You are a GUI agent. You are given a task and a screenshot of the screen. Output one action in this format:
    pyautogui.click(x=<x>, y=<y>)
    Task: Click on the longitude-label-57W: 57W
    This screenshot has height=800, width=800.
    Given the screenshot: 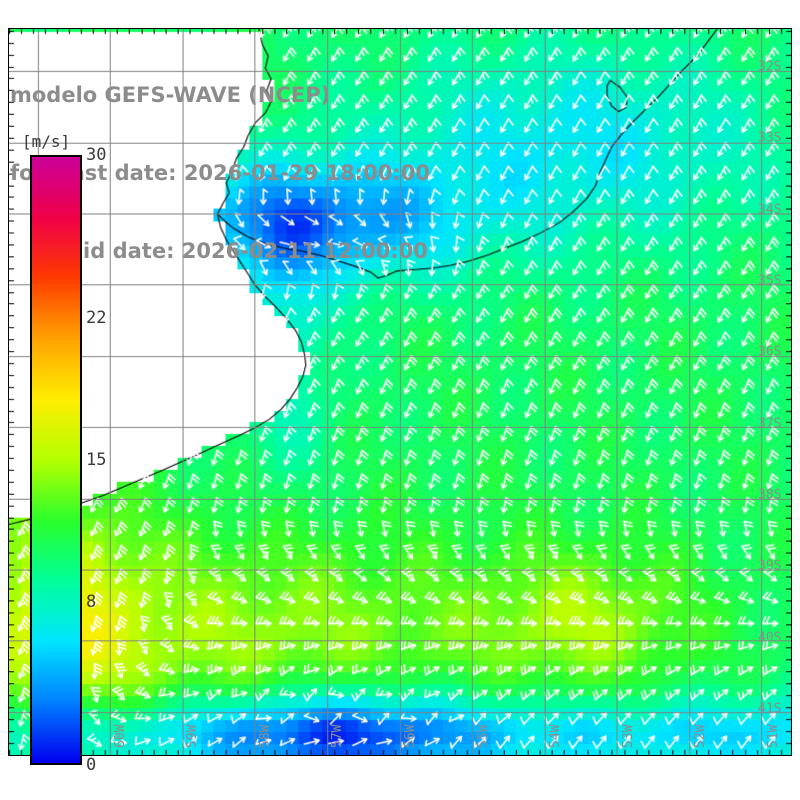 What is the action you would take?
    pyautogui.click(x=338, y=736)
    